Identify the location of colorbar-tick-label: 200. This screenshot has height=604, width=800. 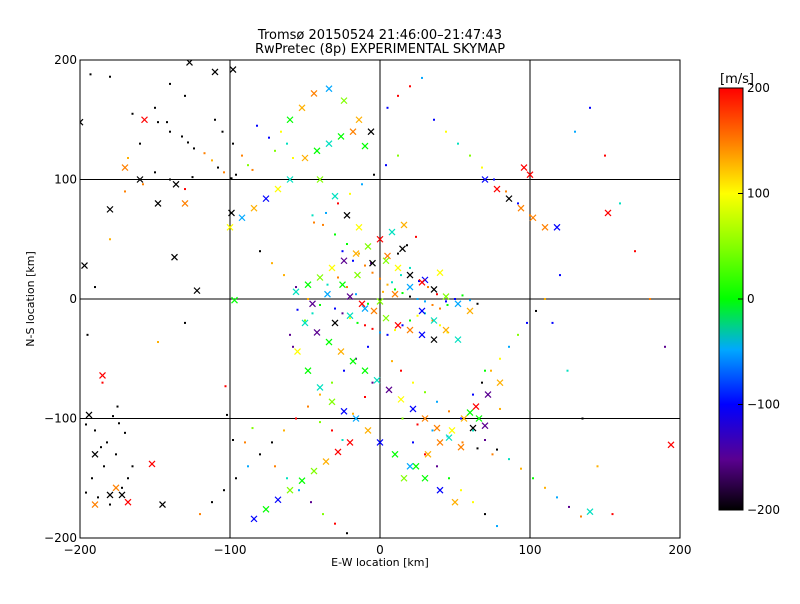
(758, 88).